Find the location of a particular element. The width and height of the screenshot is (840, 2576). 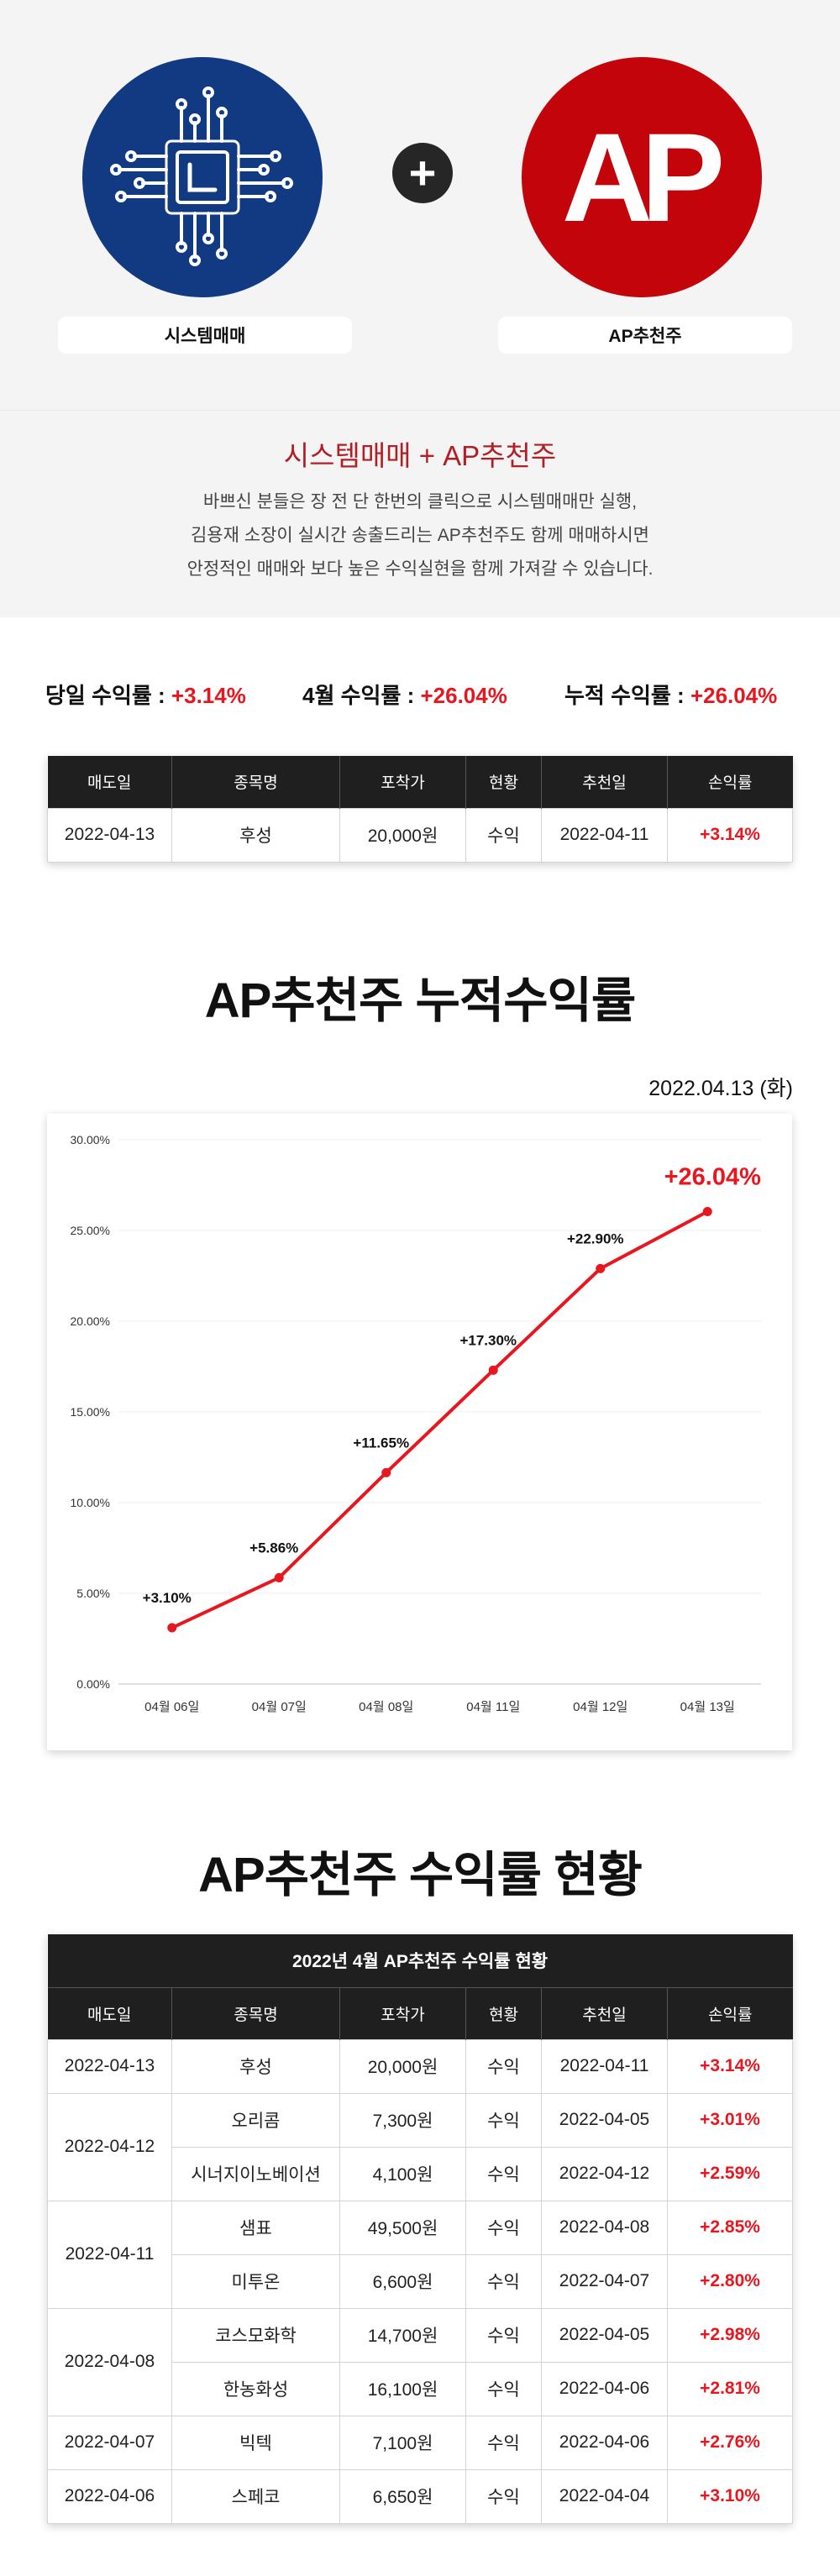

y-tick-label: 0.00% is located at coordinates (93, 1684).